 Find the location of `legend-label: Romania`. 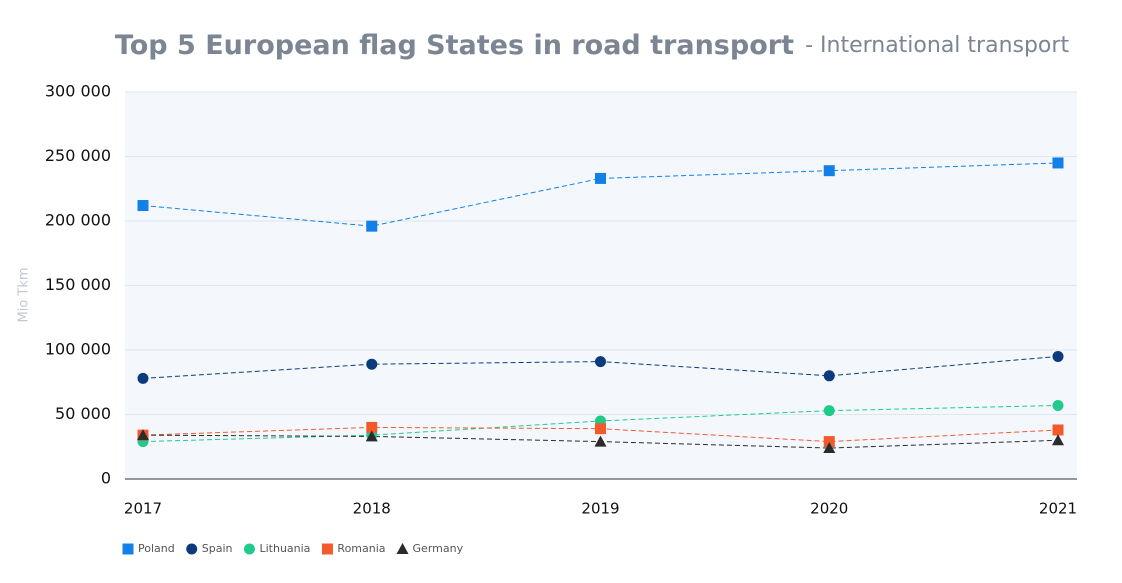

legend-label: Romania is located at coordinates (361, 548).